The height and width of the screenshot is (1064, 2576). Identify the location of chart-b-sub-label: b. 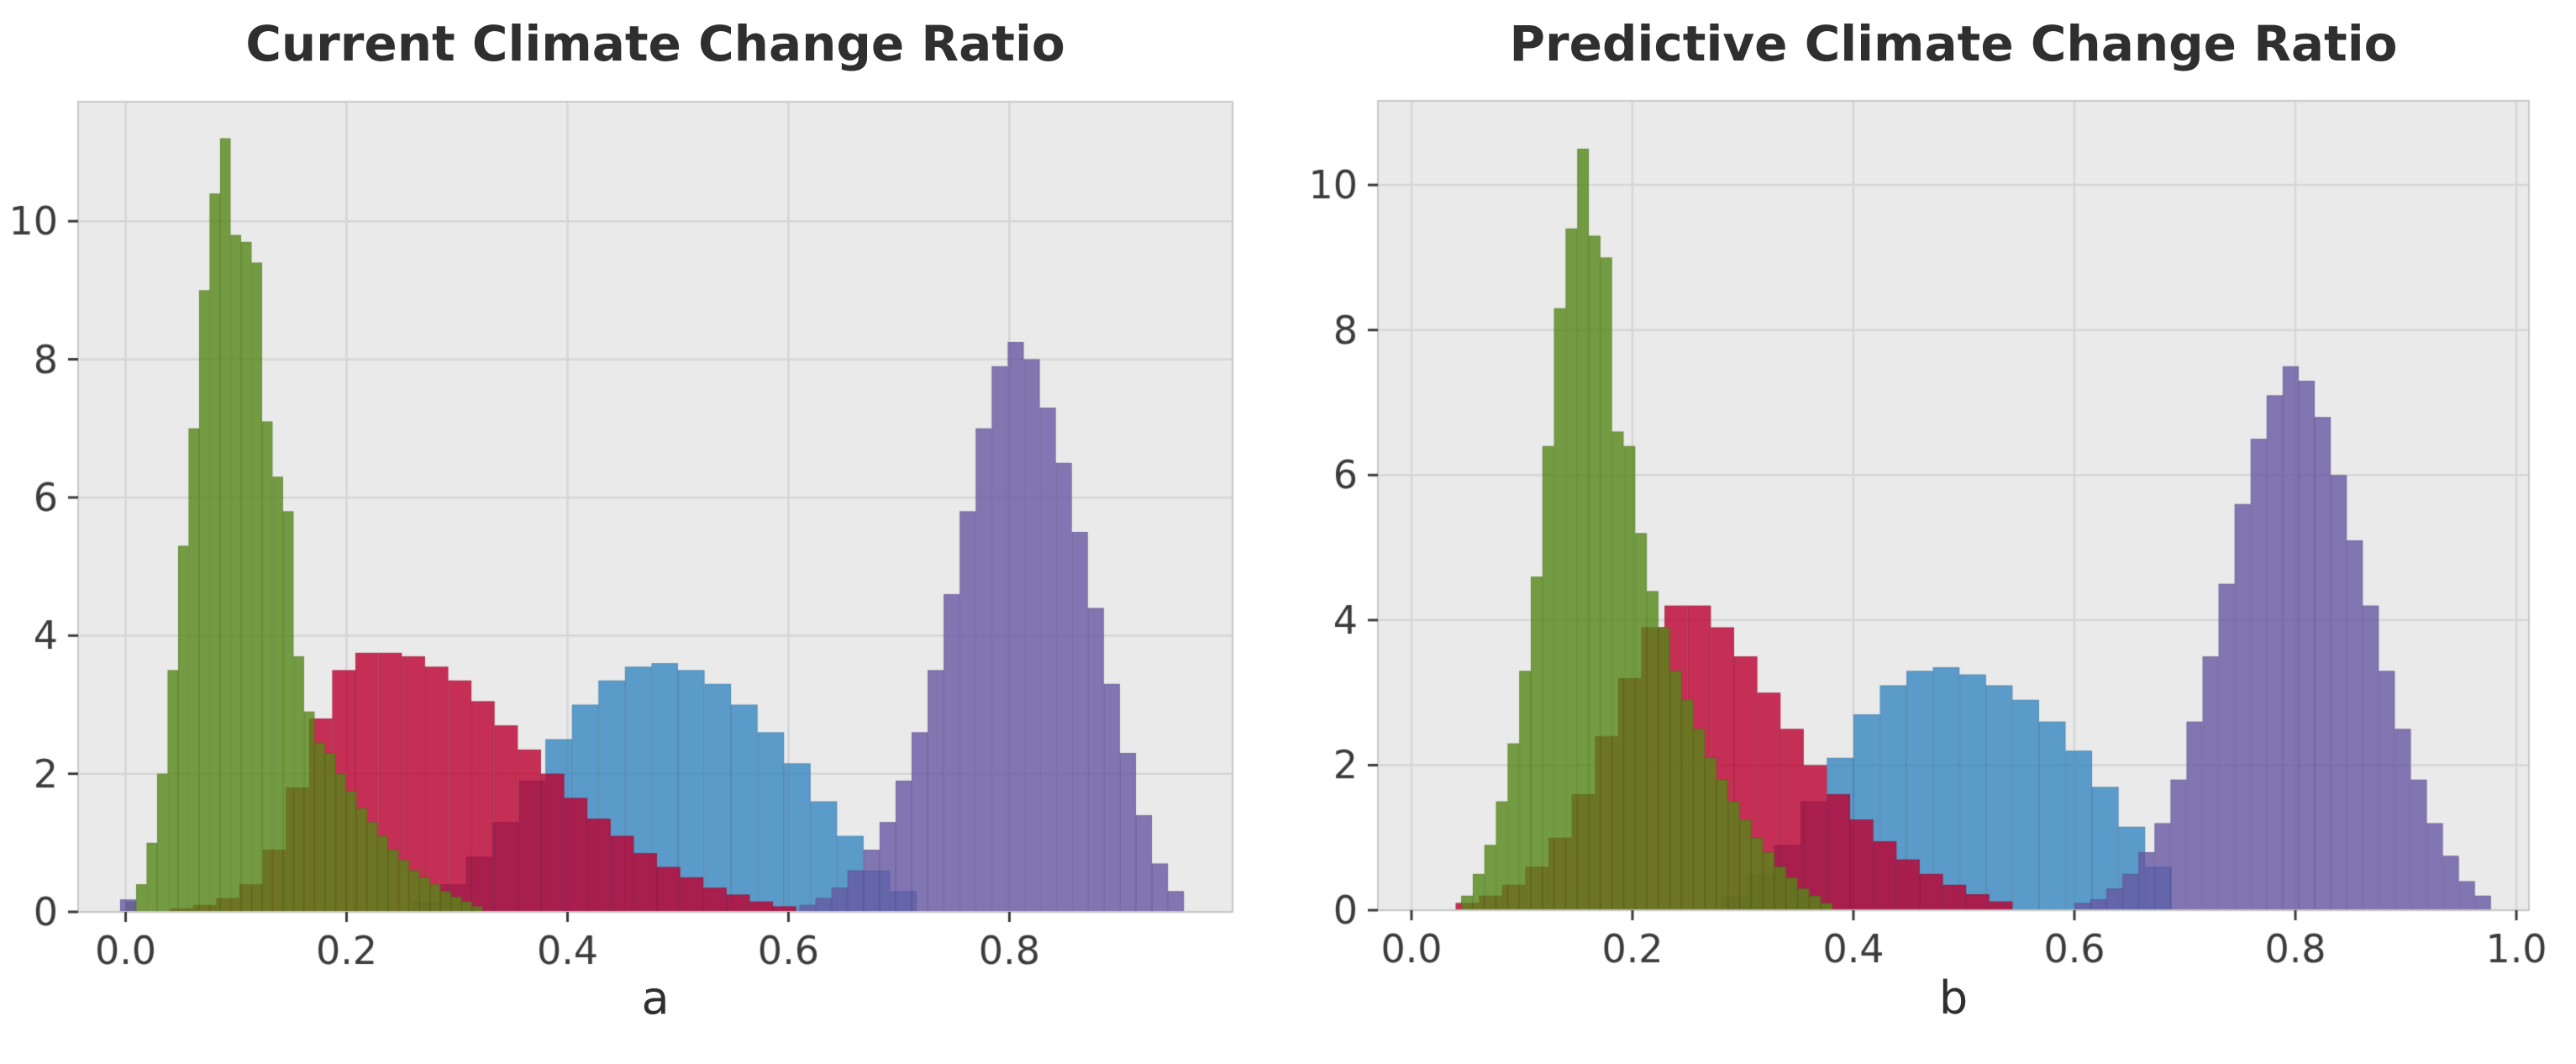
(1953, 998).